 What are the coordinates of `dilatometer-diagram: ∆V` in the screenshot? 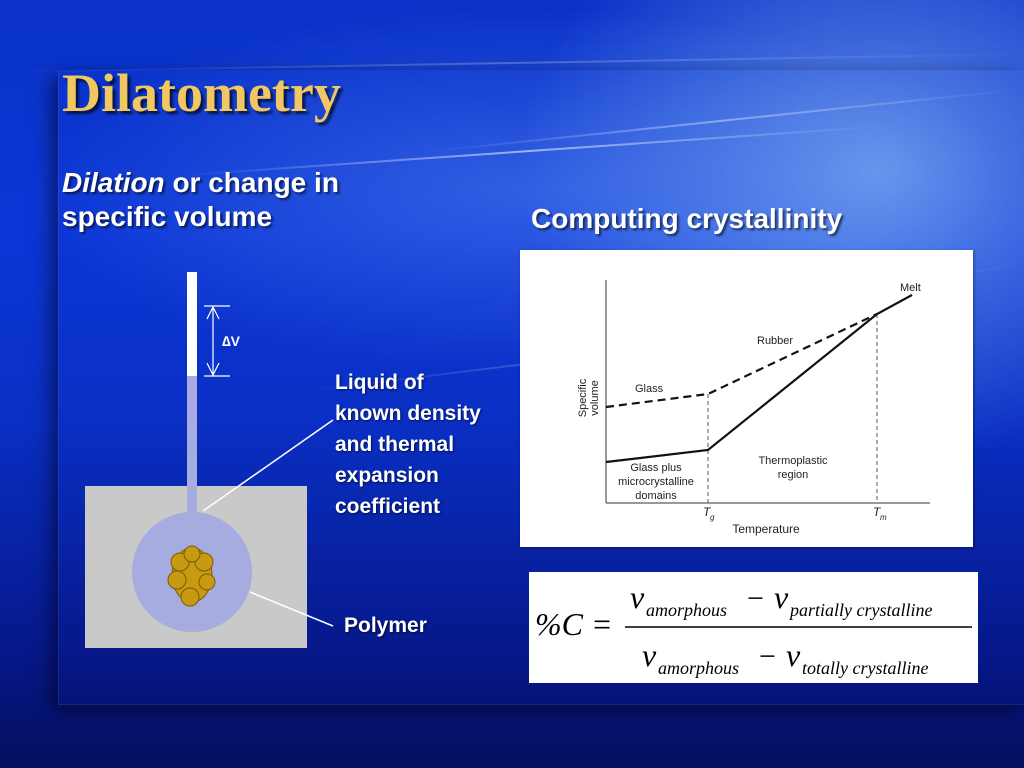 It's located at (209, 460).